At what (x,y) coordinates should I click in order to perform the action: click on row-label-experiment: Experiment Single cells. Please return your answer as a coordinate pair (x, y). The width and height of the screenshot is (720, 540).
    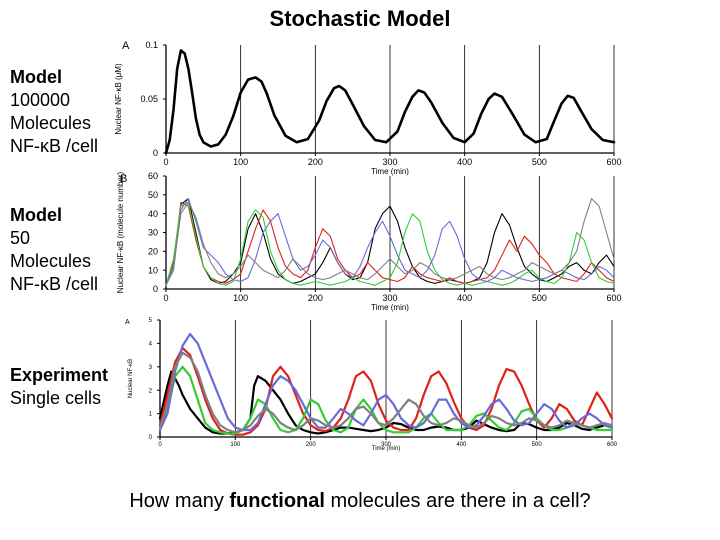
    Looking at the image, I should click on (59, 387).